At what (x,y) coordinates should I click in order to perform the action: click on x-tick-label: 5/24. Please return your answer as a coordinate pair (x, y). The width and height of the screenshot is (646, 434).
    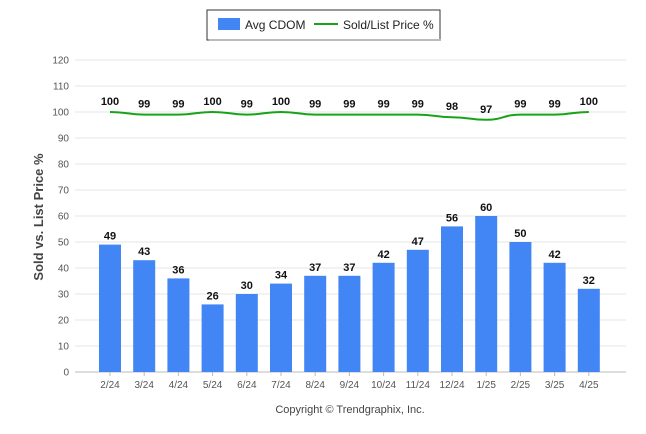
    Looking at the image, I should click on (213, 385).